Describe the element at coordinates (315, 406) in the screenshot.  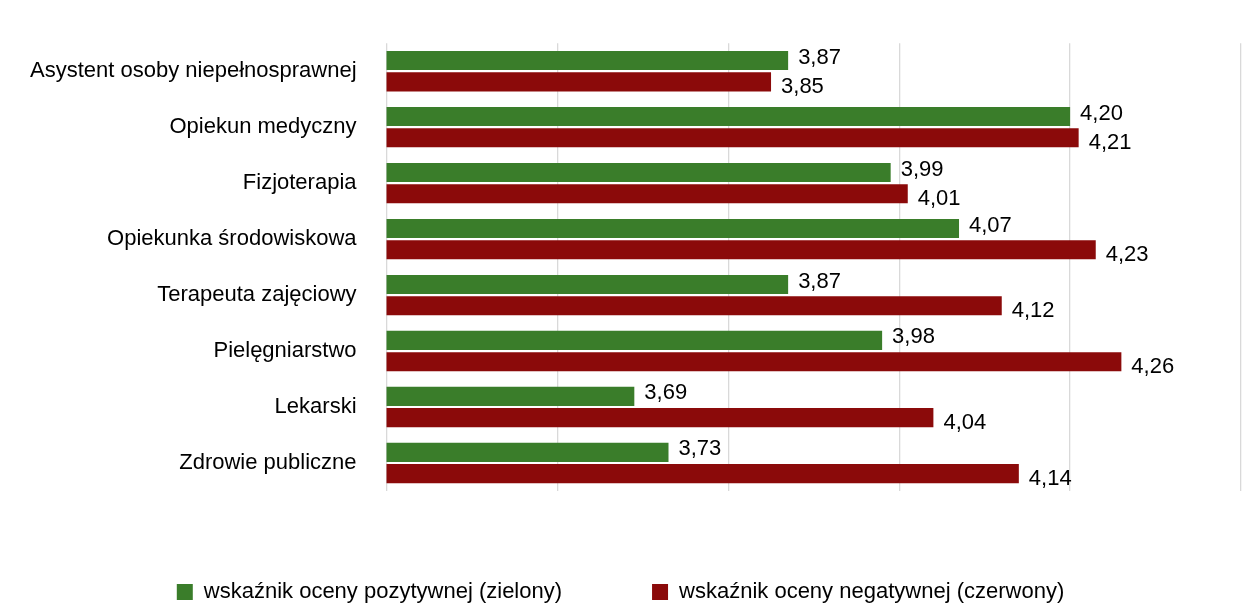
I see `y-tick-label: Lekarski` at that location.